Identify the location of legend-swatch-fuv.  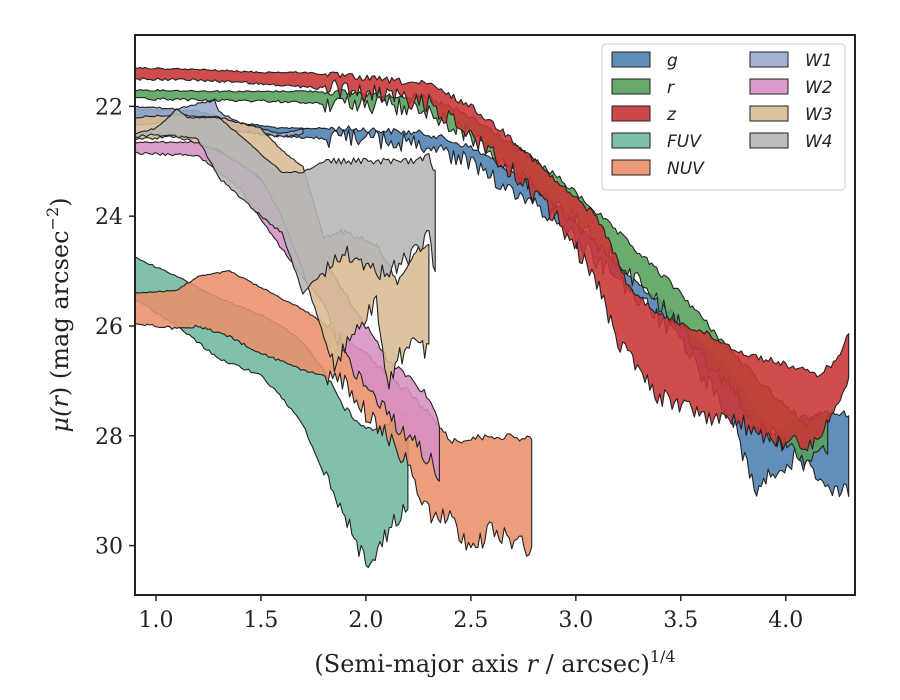
(631, 140).